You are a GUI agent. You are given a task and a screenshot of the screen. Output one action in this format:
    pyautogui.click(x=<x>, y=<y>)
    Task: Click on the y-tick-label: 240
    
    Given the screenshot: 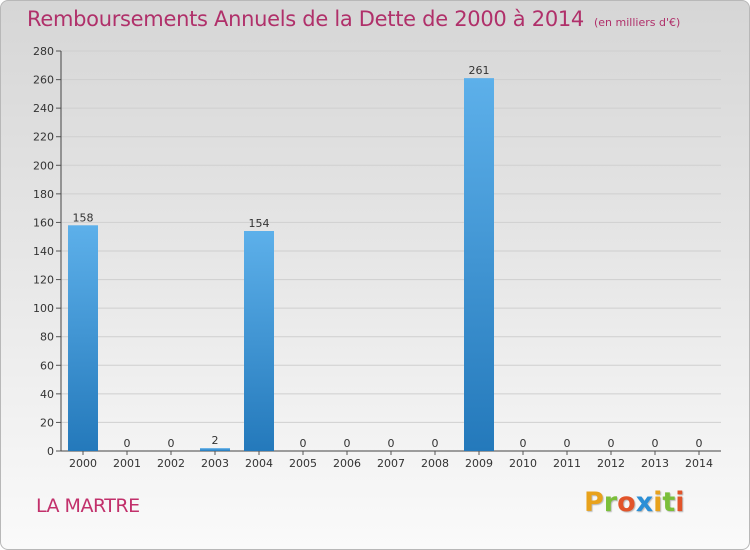 What is the action you would take?
    pyautogui.click(x=43, y=108)
    